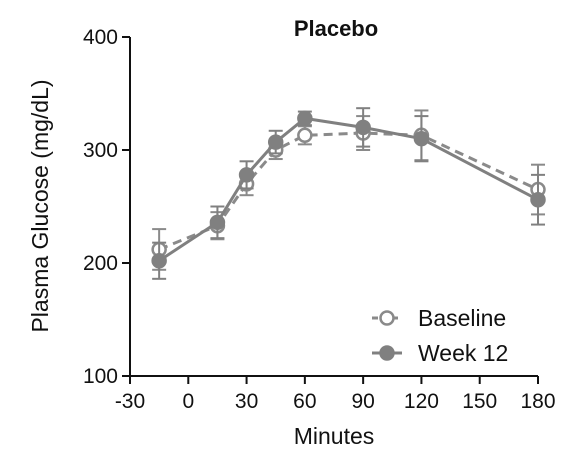 Image resolution: width=567 pixels, height=450 pixels. What do you see at coordinates (421, 401) in the screenshot?
I see `x-tick-label: 120` at bounding box center [421, 401].